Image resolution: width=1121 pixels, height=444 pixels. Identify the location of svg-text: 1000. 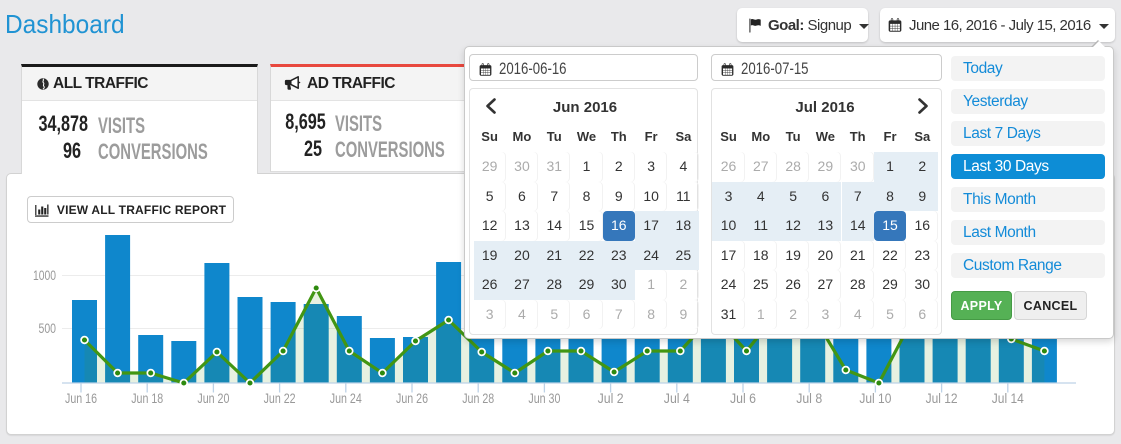
(44, 275).